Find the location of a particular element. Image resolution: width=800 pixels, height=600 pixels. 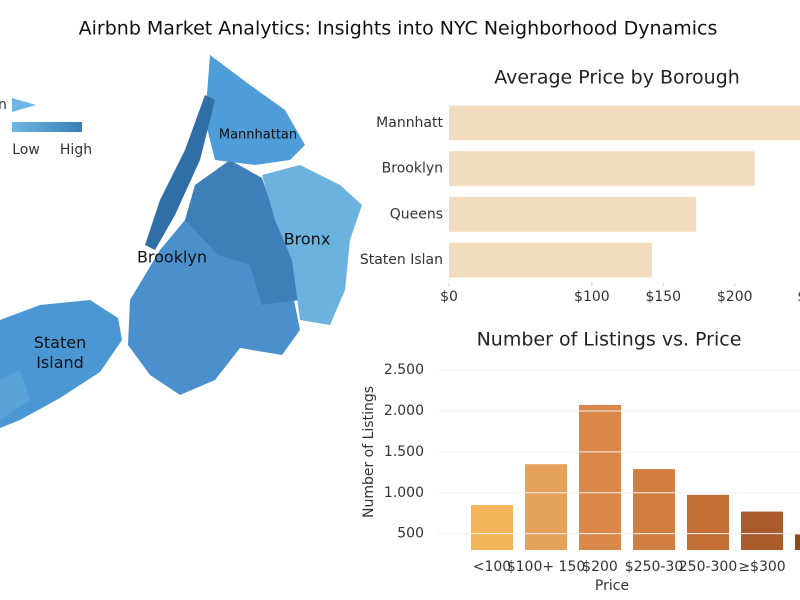

bronx is located at coordinates (312, 245).